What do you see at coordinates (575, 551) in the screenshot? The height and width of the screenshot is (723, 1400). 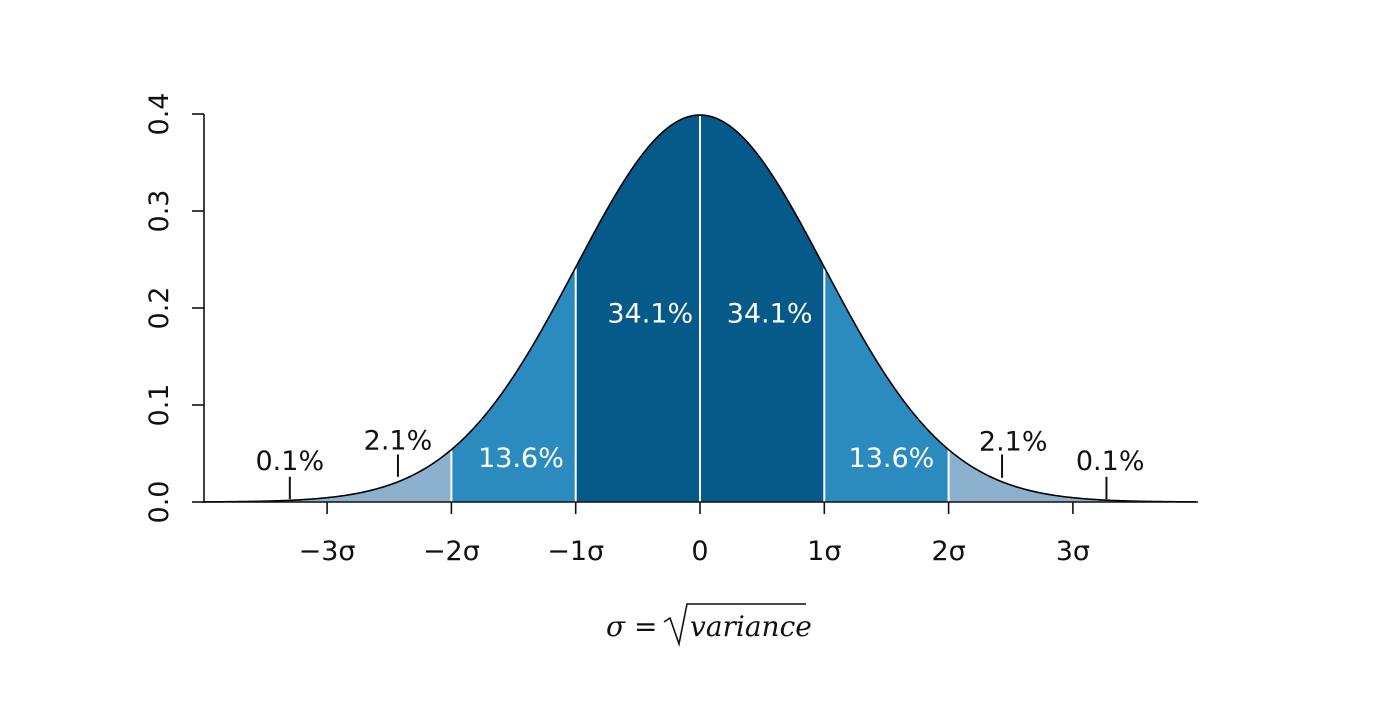 I see `x-tick-label-2: −1σ` at bounding box center [575, 551].